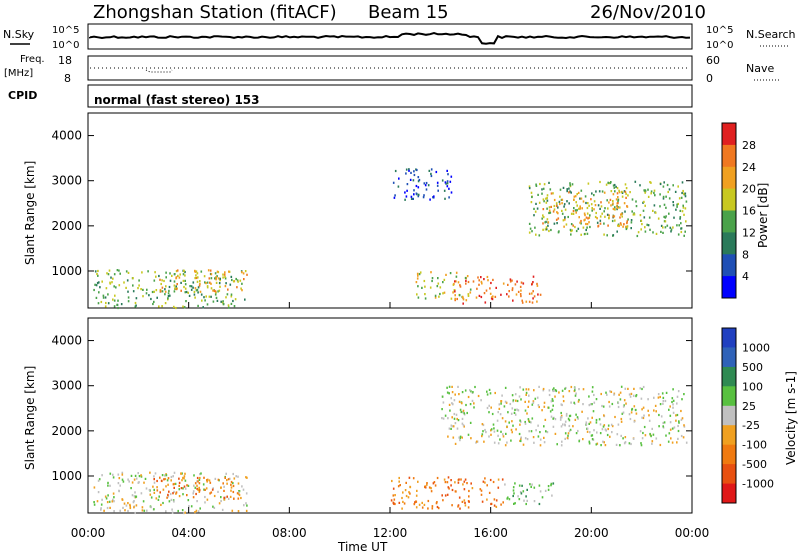 This screenshot has height=554, width=800. What do you see at coordinates (390, 533) in the screenshot?
I see `xtick-label: 12:00` at bounding box center [390, 533].